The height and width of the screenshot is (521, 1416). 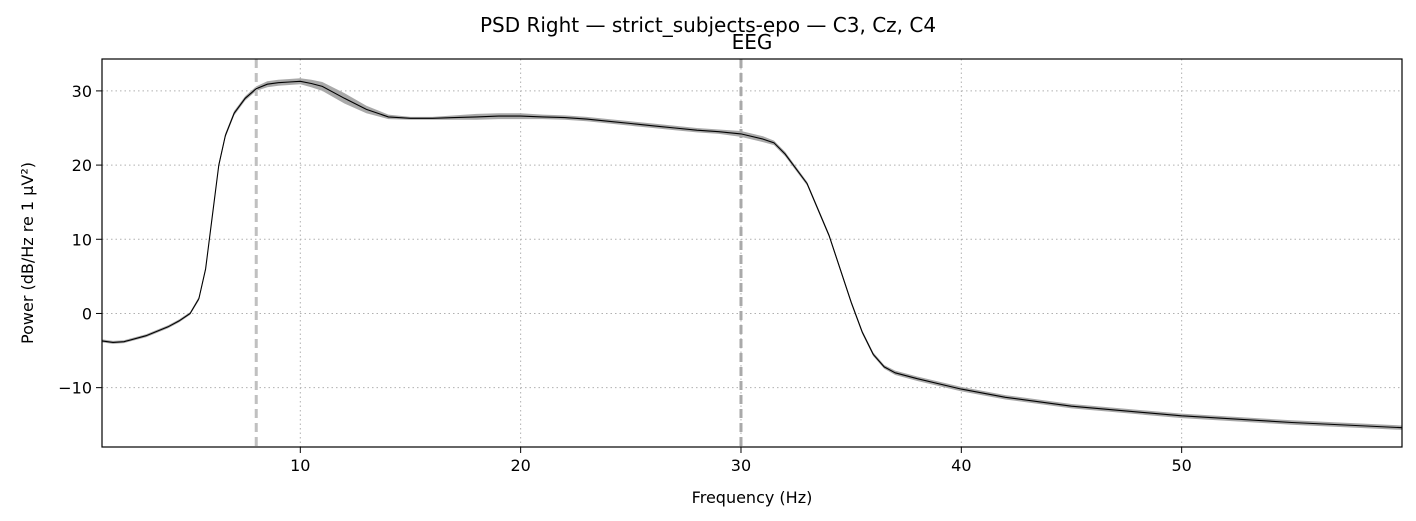 I want to click on y-axis-label: Power (dB/Hz re 1 µV²), so click(x=27, y=253).